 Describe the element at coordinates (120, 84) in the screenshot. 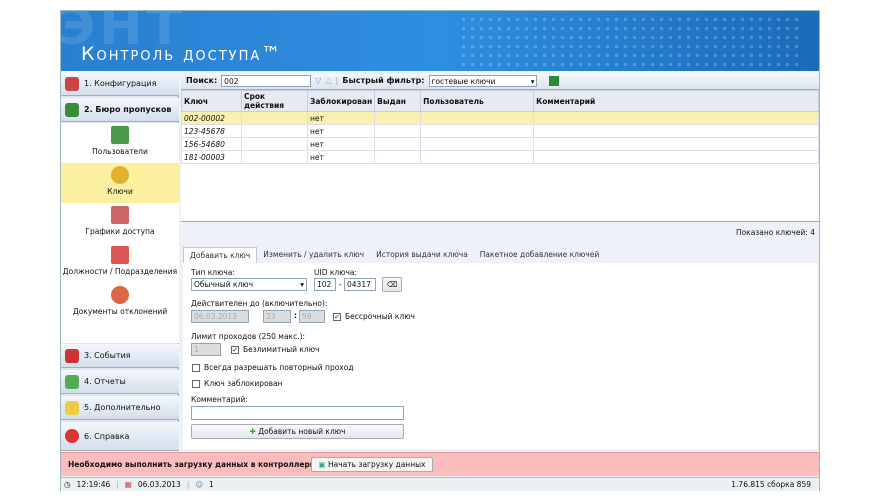

I see `sidebar-item-configuration: 1. Конфигурация` at that location.